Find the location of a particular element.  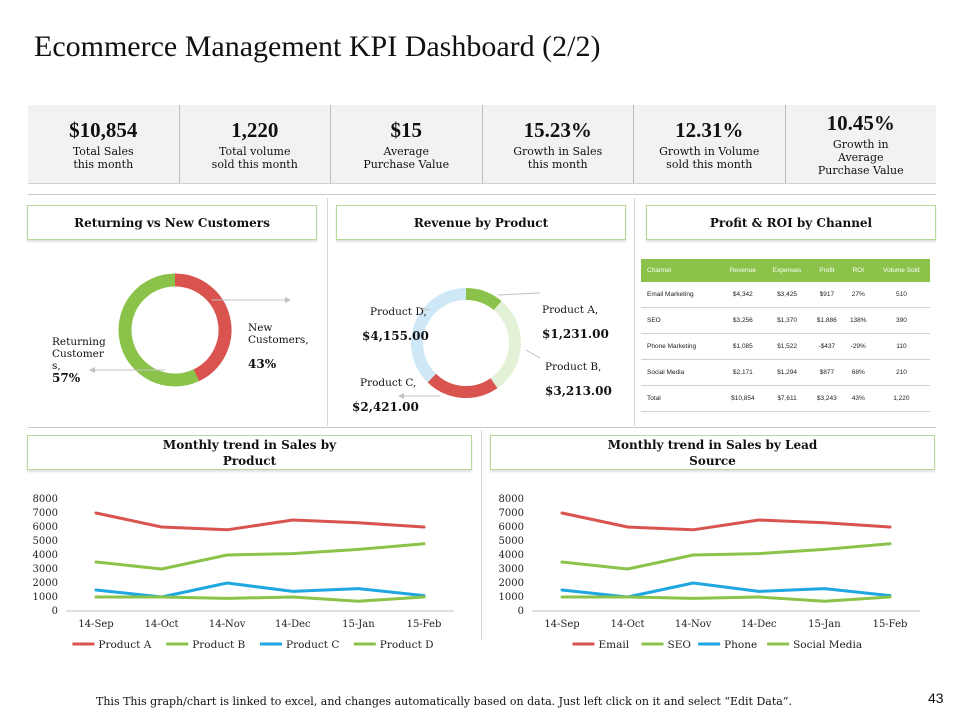

table-cell: $1,370 is located at coordinates (787, 320).